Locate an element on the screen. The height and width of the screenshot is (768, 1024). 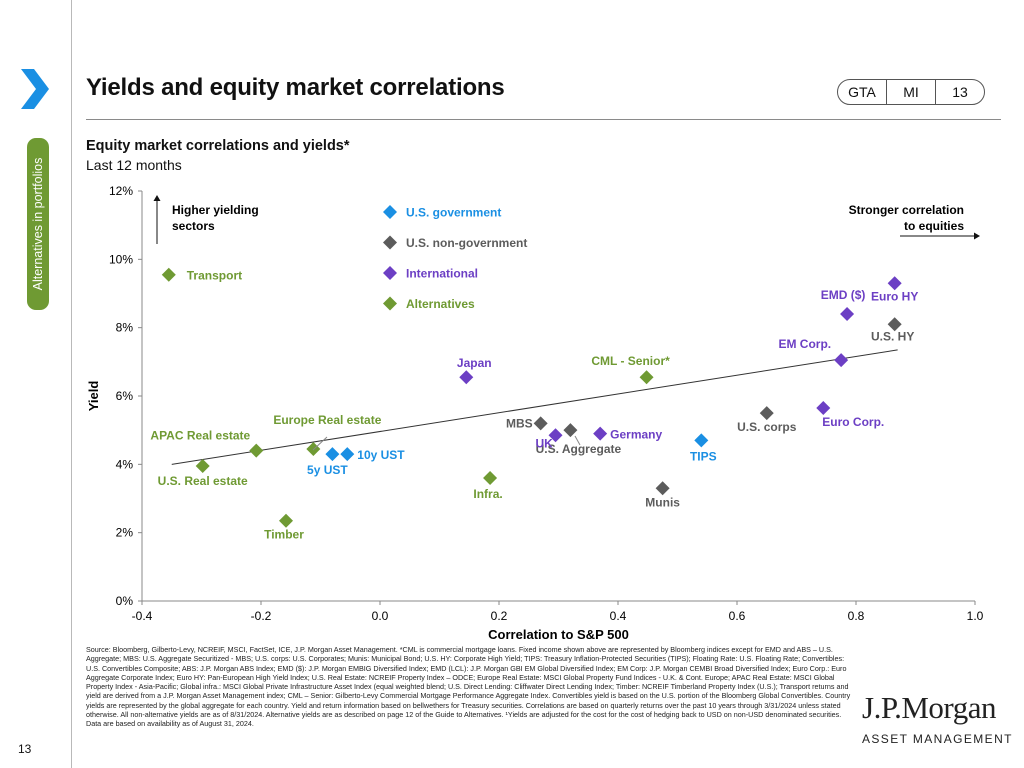
trend-line is located at coordinates (534, 407).